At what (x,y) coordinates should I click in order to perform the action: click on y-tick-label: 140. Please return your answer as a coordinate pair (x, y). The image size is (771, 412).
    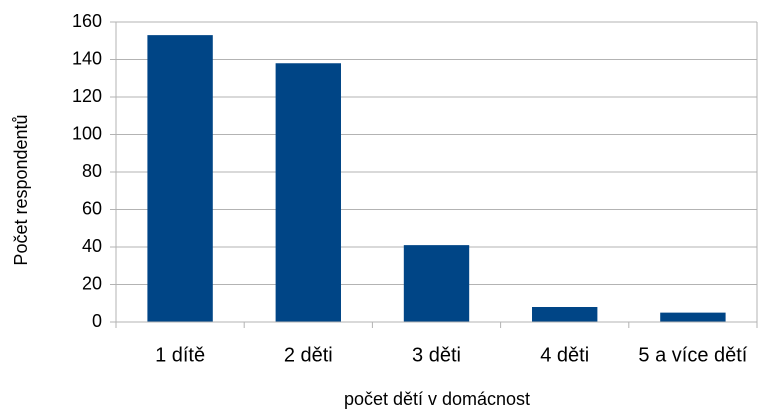
    Looking at the image, I should click on (87, 58).